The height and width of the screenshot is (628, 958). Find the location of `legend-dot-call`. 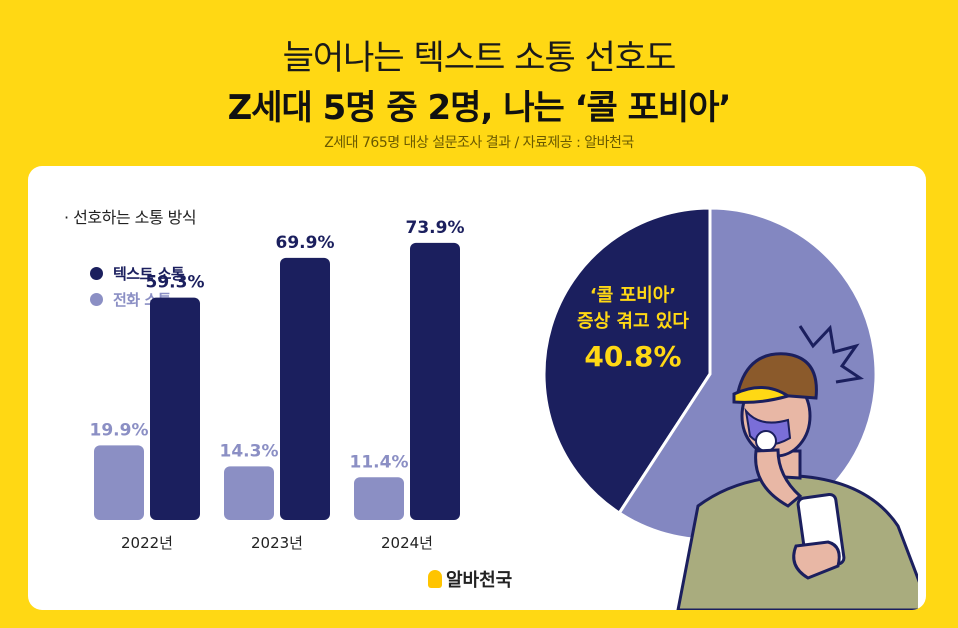

legend-dot-call is located at coordinates (96, 299).